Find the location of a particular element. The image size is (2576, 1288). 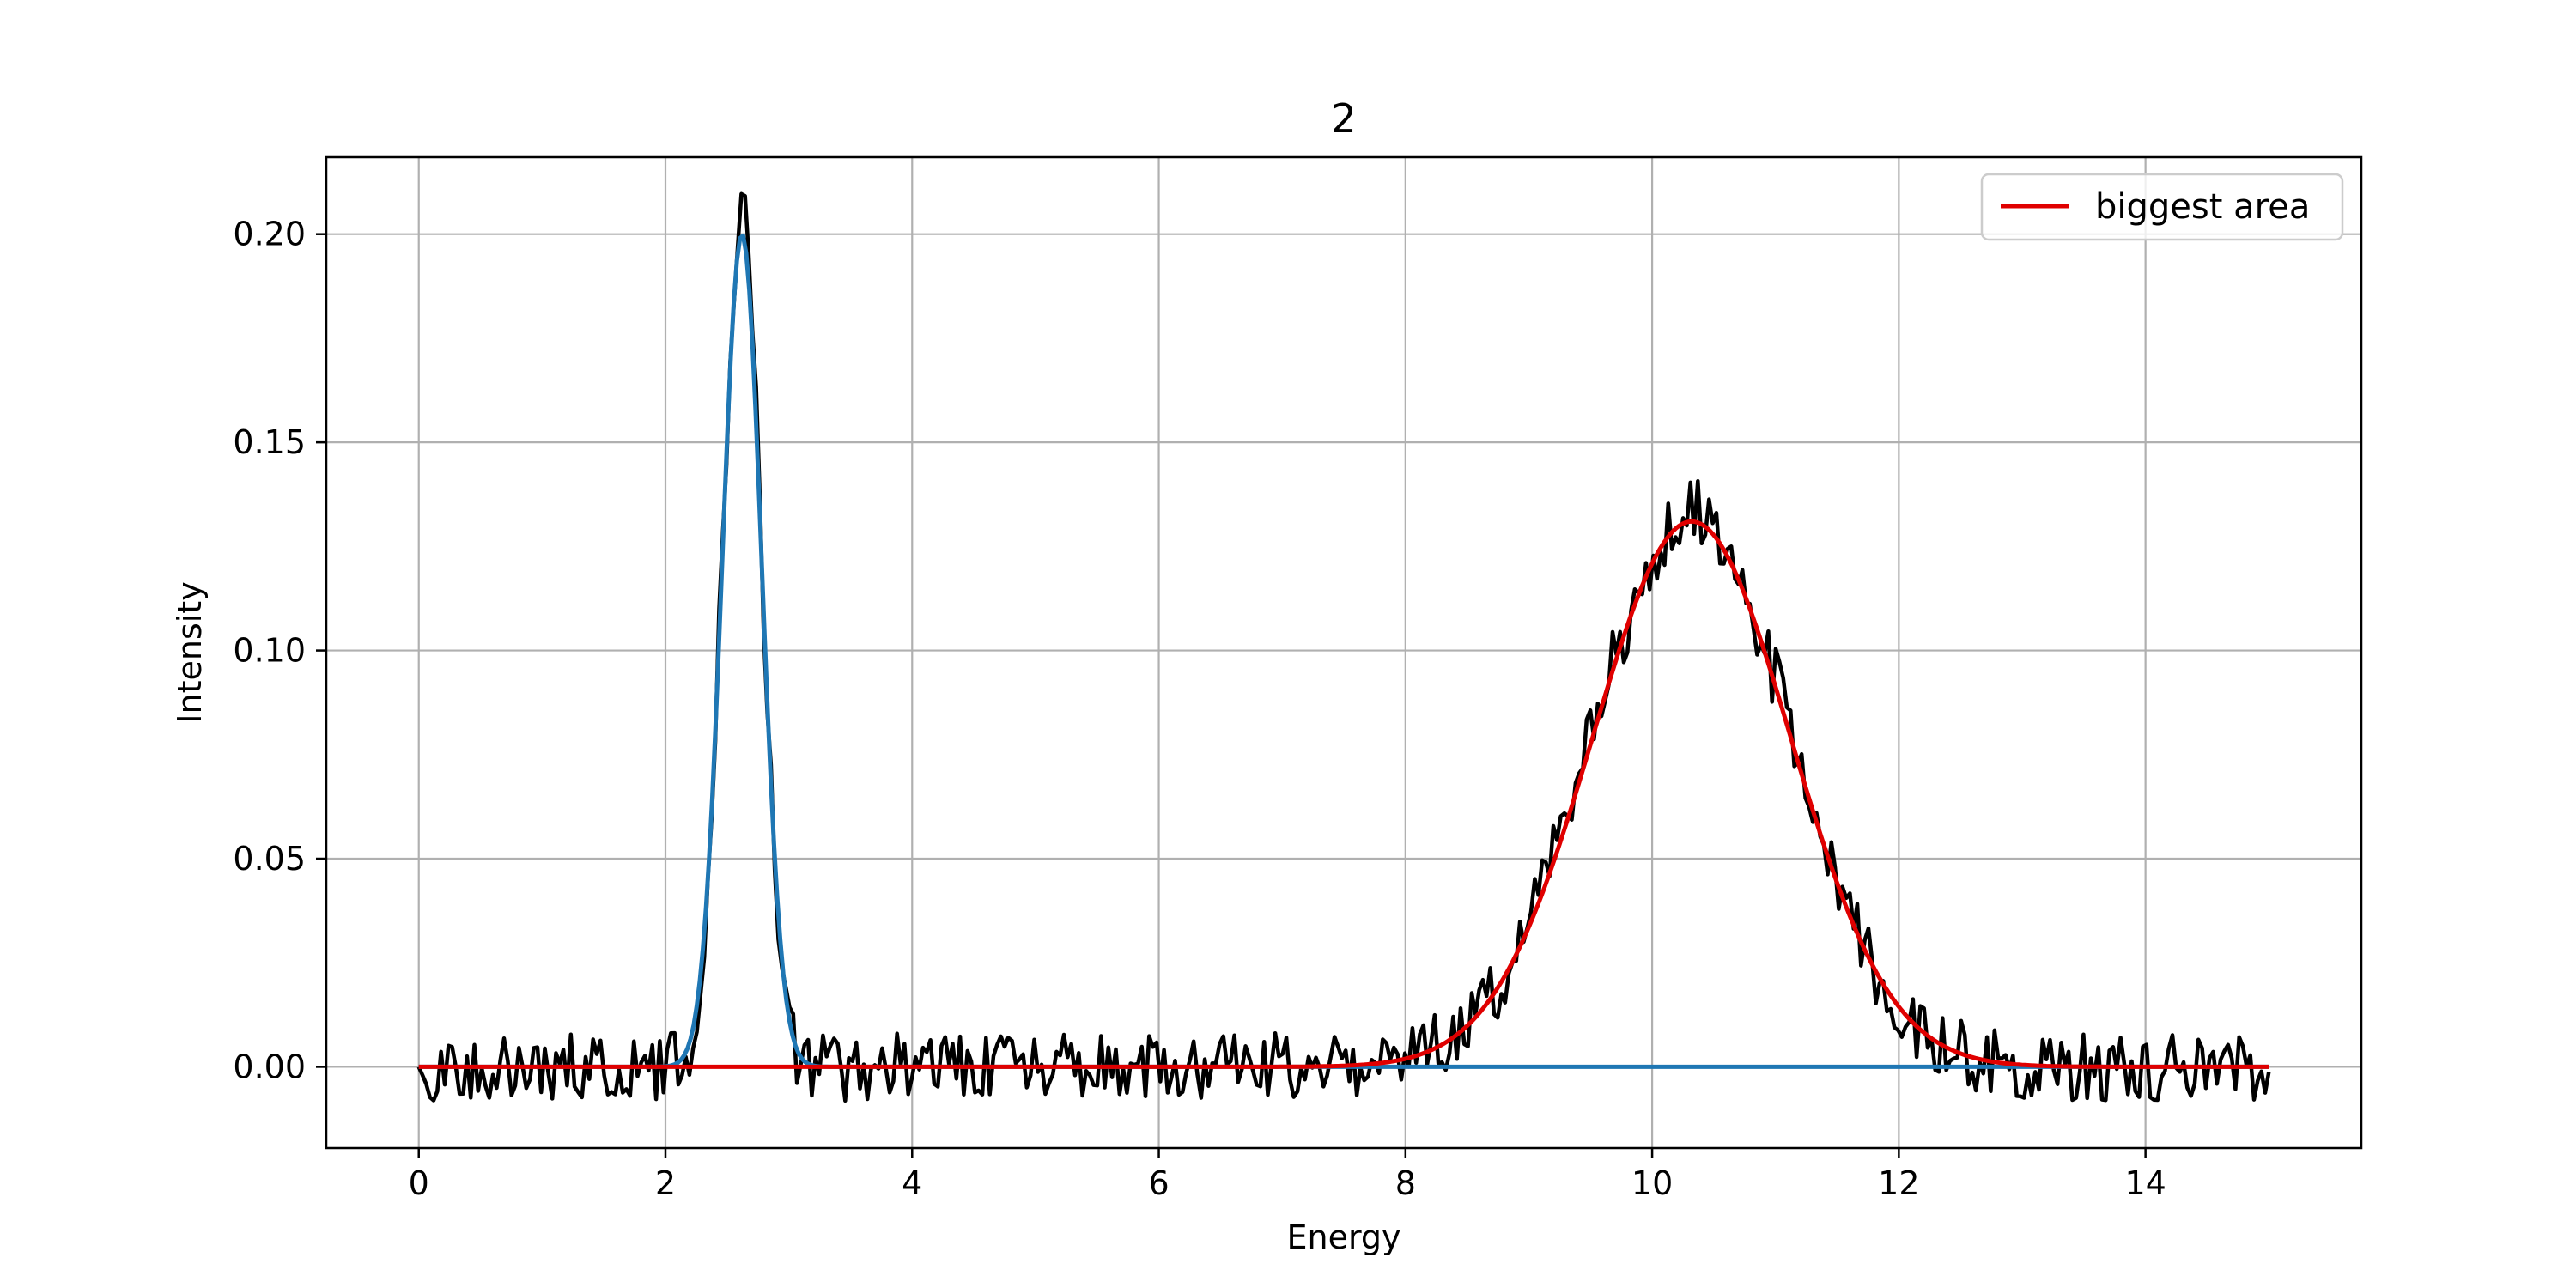

legend: biggest area is located at coordinates (2162, 207).